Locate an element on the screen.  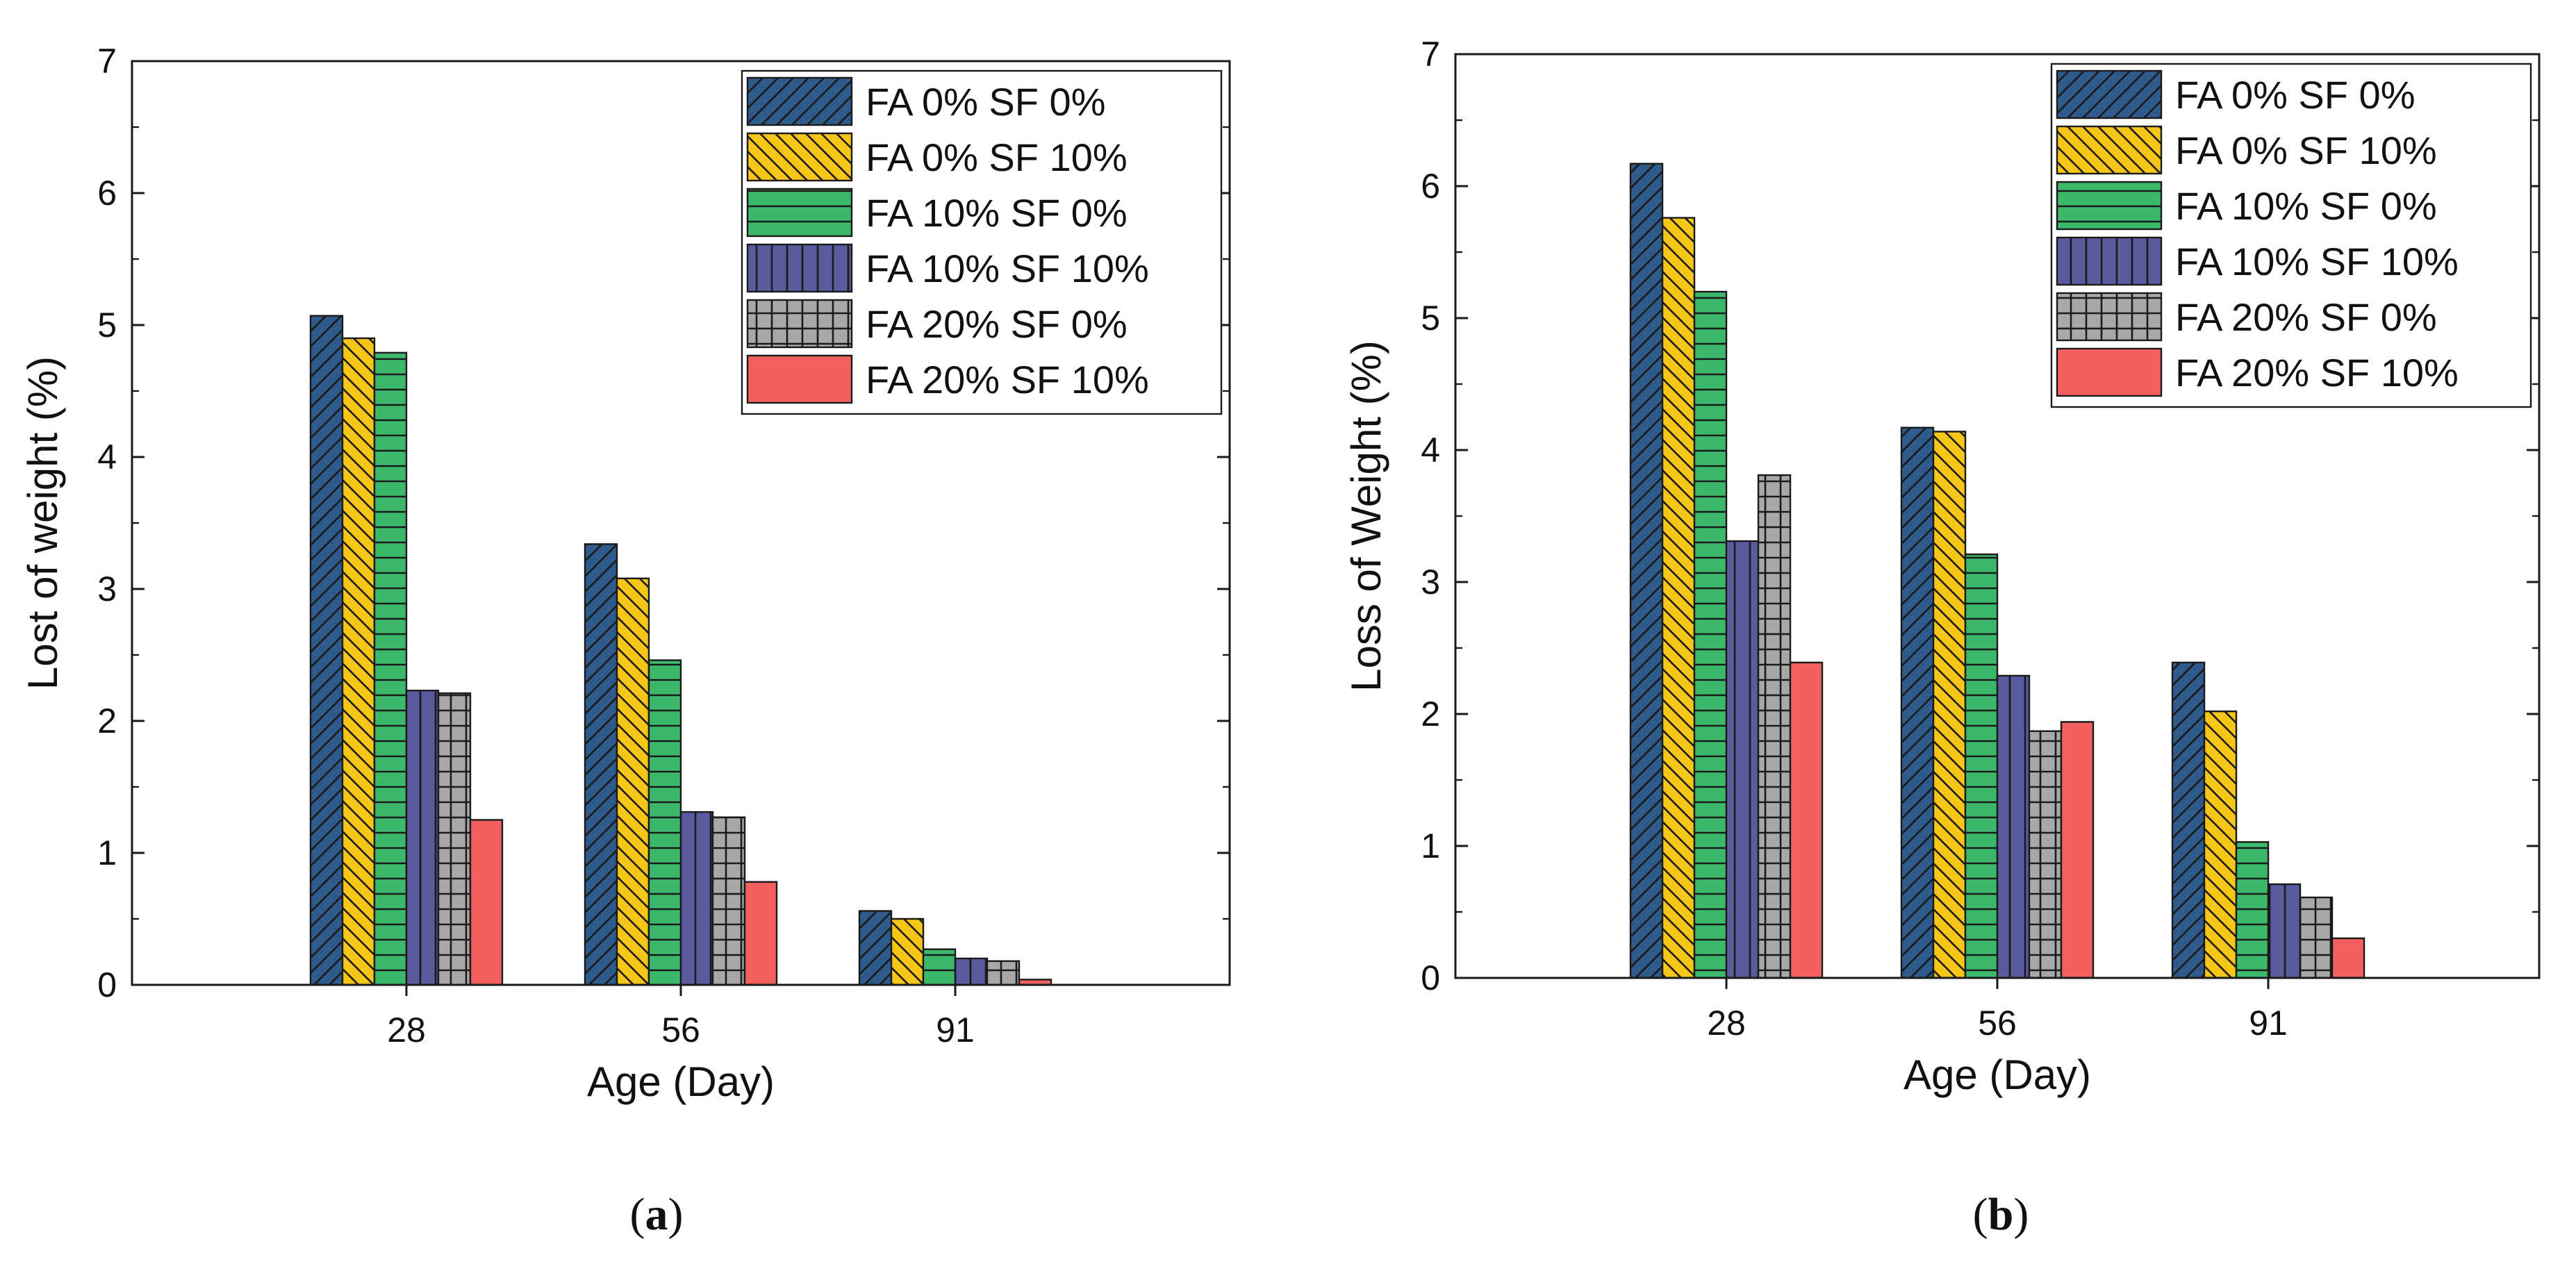
caption-letter: a is located at coordinates (656, 1214).